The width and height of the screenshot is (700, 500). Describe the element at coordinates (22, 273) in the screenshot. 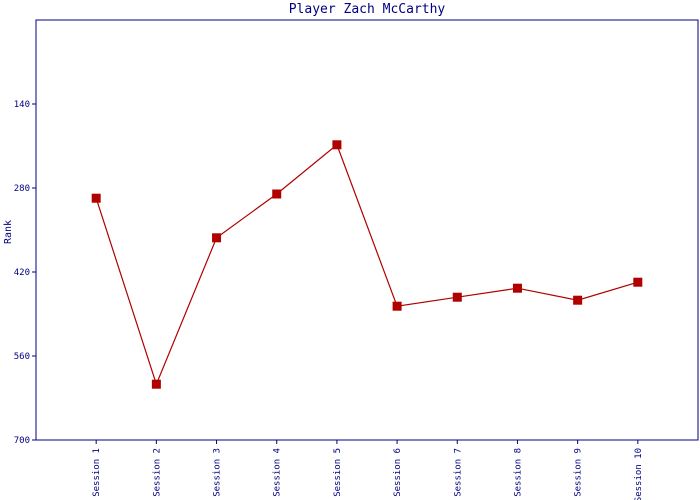

I see `y-tick-label: 420` at that location.